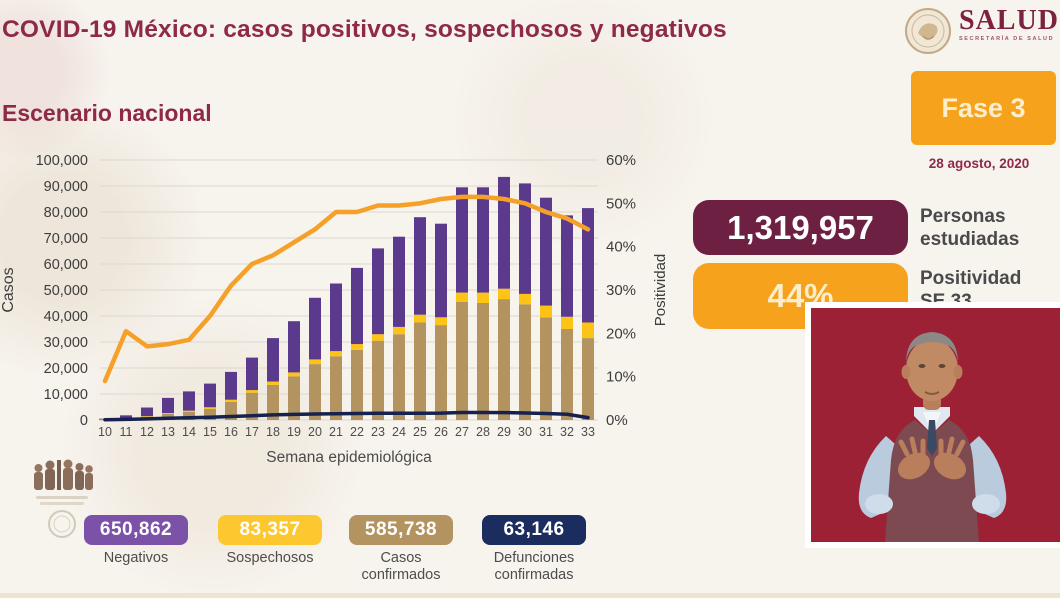 The width and height of the screenshot is (1060, 598). I want to click on svg-text: 40%, so click(621, 247).